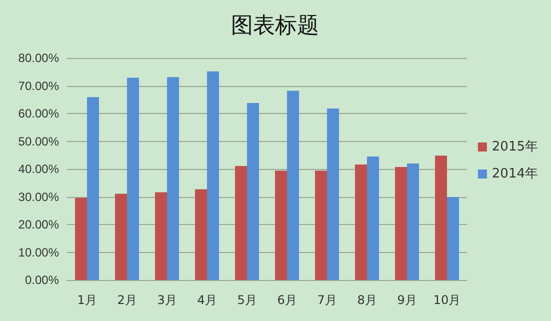  What do you see at coordinates (39, 141) in the screenshot?
I see `y-tick-label: 50.00%` at bounding box center [39, 141].